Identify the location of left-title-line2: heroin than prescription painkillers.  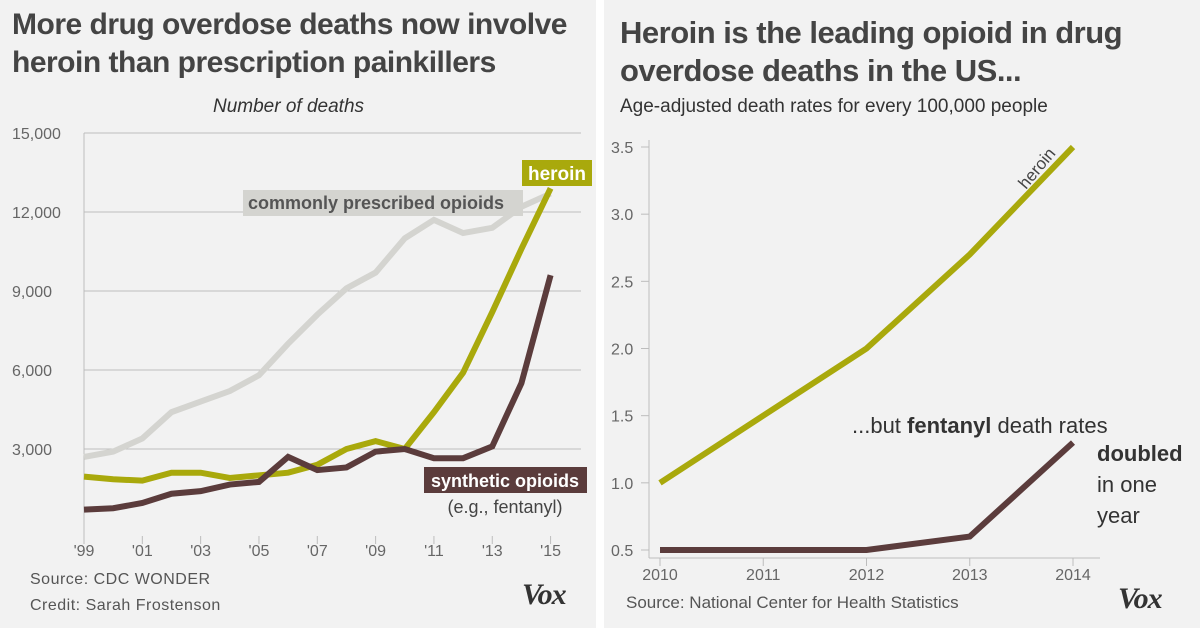
(254, 62).